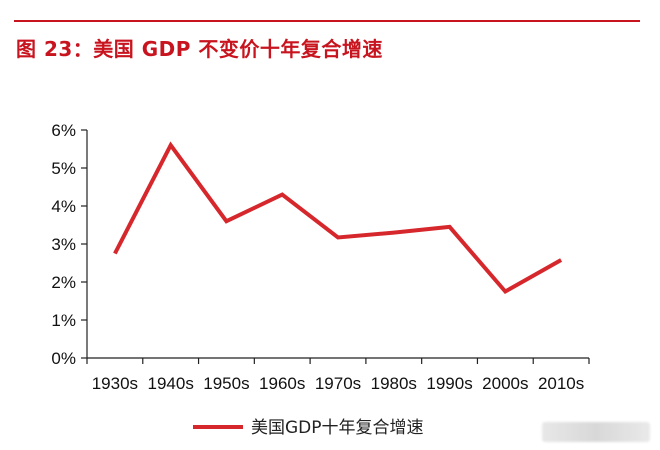  Describe the element at coordinates (63, 130) in the screenshot. I see `y-tick-label: 6%` at that location.